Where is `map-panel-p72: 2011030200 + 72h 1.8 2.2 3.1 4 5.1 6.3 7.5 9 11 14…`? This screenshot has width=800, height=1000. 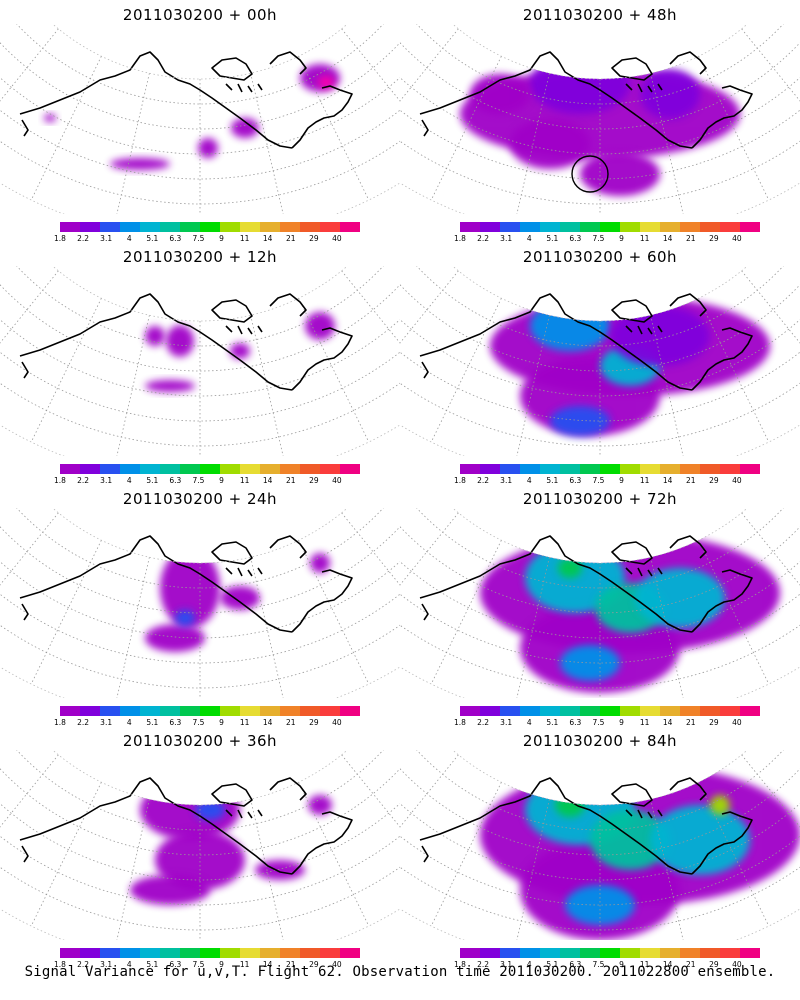
map-panel-p72: 2011030200 + 72h 1.8 2.2 3.1 4 5.1 6.3 7.5 9 11 14… is located at coordinates (600, 605).